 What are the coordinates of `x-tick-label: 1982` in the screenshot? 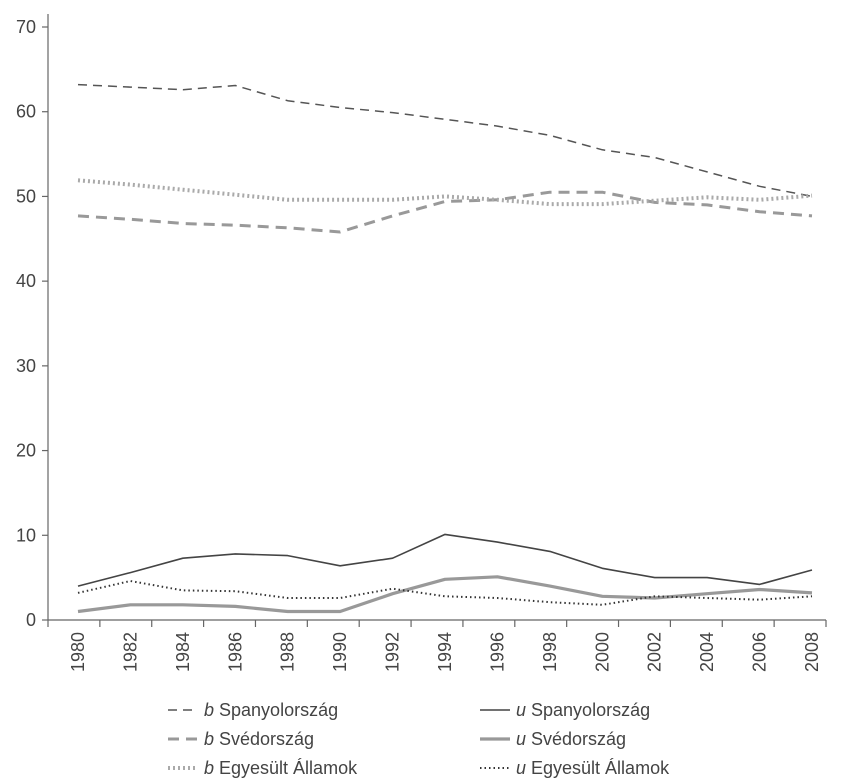 It's located at (130, 652).